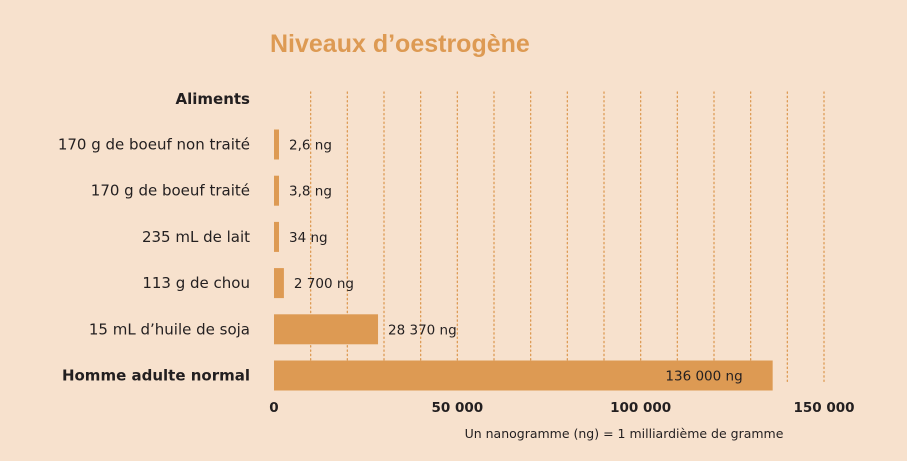 This screenshot has height=461, width=907. I want to click on category-header: Aliments, so click(213, 99).